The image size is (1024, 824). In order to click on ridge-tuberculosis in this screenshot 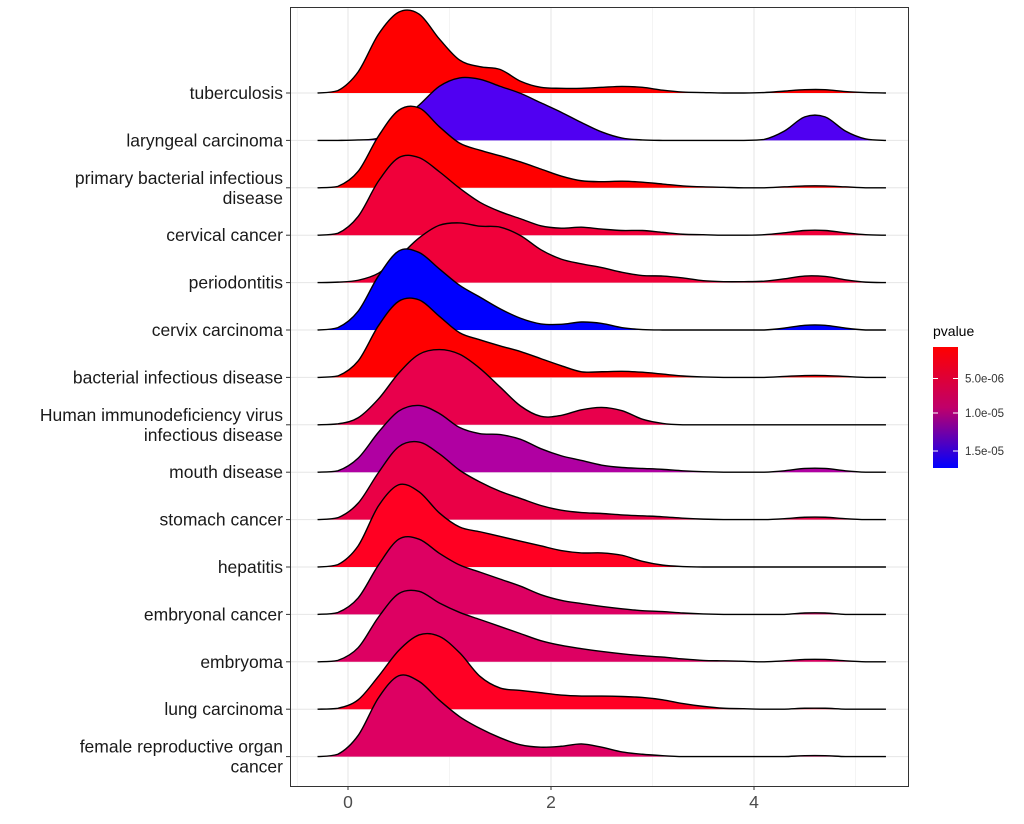, I will do `click(601, 51)`.